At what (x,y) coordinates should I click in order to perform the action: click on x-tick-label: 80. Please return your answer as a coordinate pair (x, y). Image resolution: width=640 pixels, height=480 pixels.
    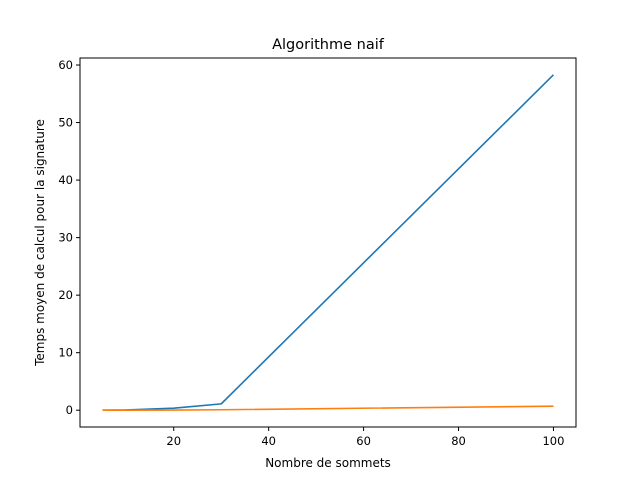
    Looking at the image, I should click on (458, 441).